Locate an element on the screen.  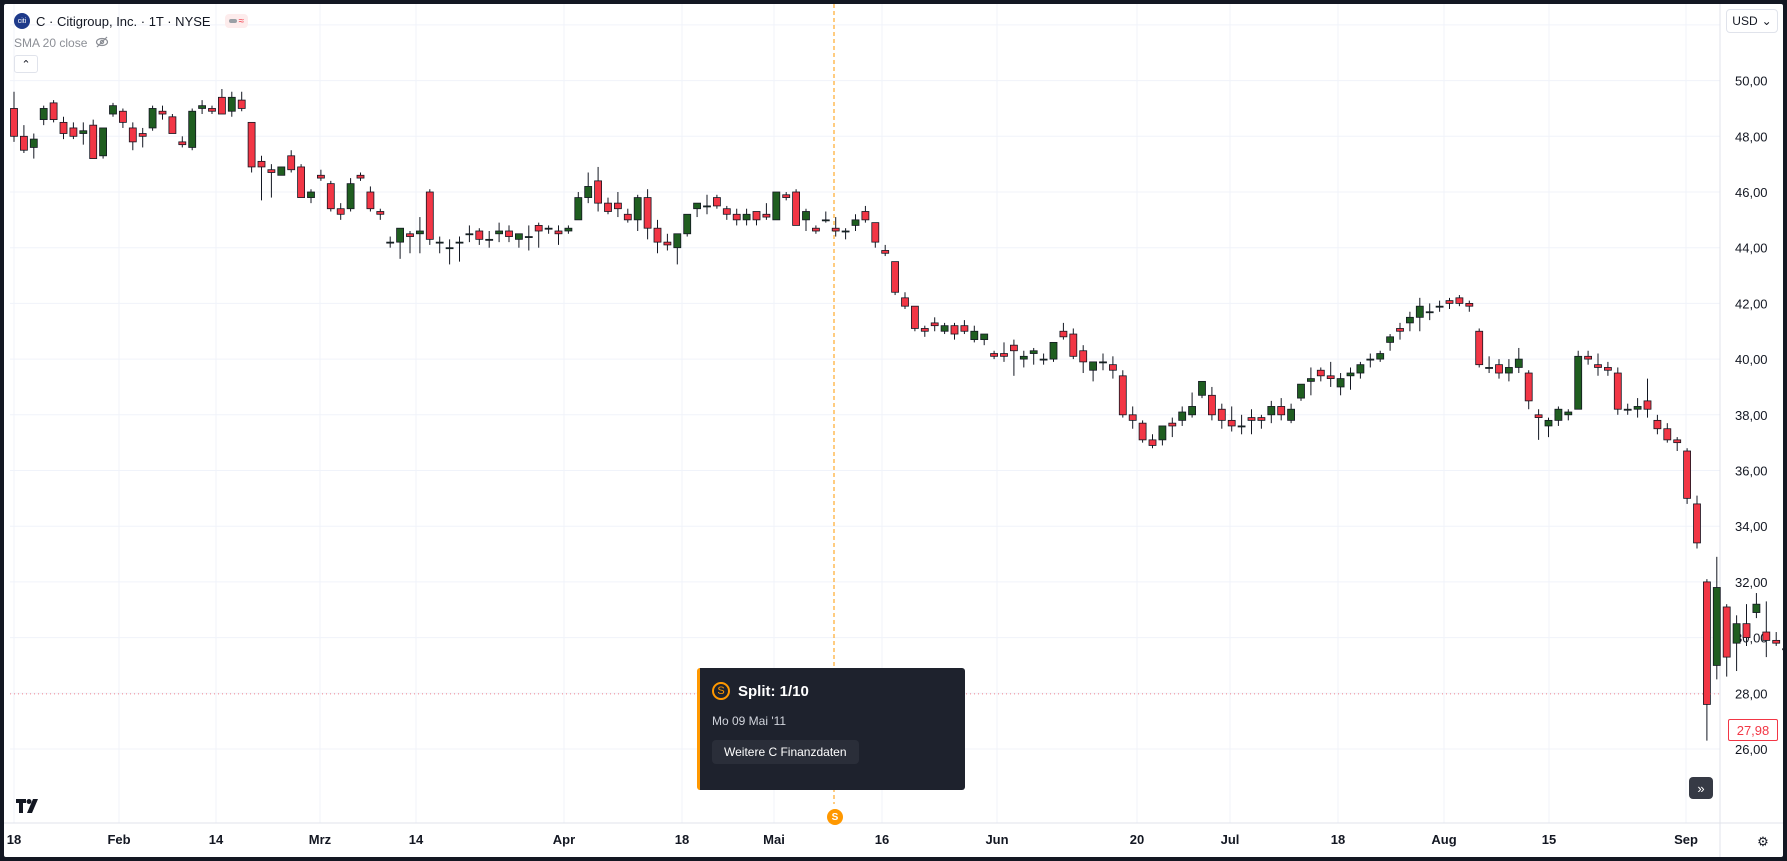
tradingview-logo is located at coordinates (29, 807).